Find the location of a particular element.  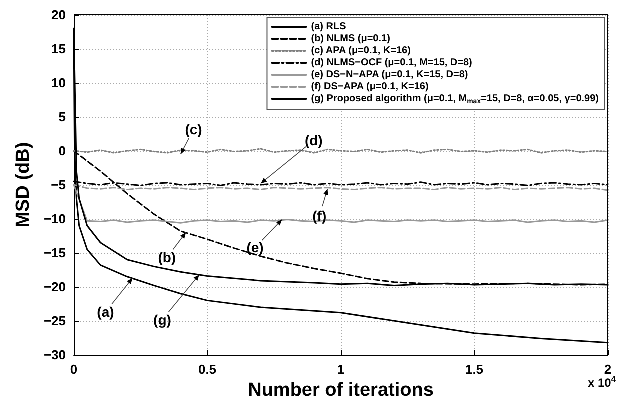

x-tick-label: 1 is located at coordinates (341, 370).